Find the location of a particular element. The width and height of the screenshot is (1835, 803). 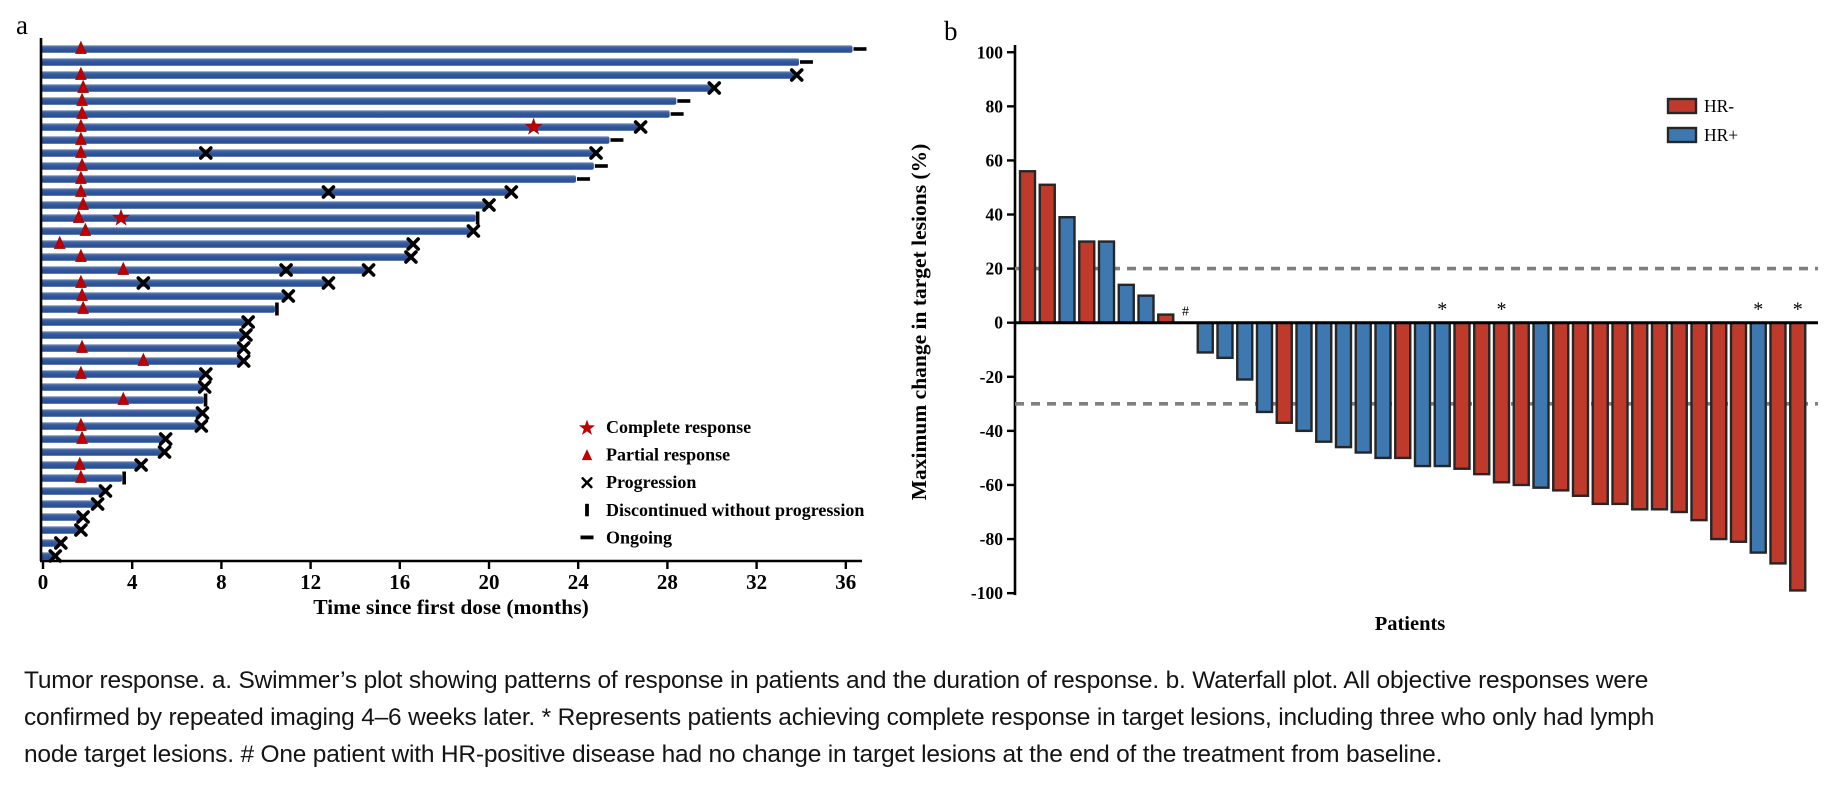

y-axis-tick-label: -60 is located at coordinates (992, 485).